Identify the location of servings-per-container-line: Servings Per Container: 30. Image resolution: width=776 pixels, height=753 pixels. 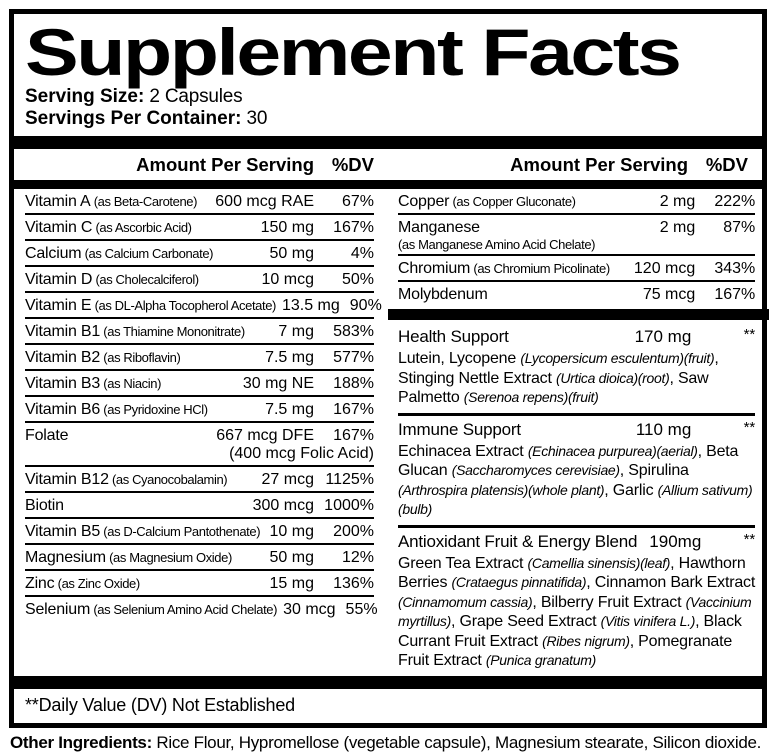
(388, 119).